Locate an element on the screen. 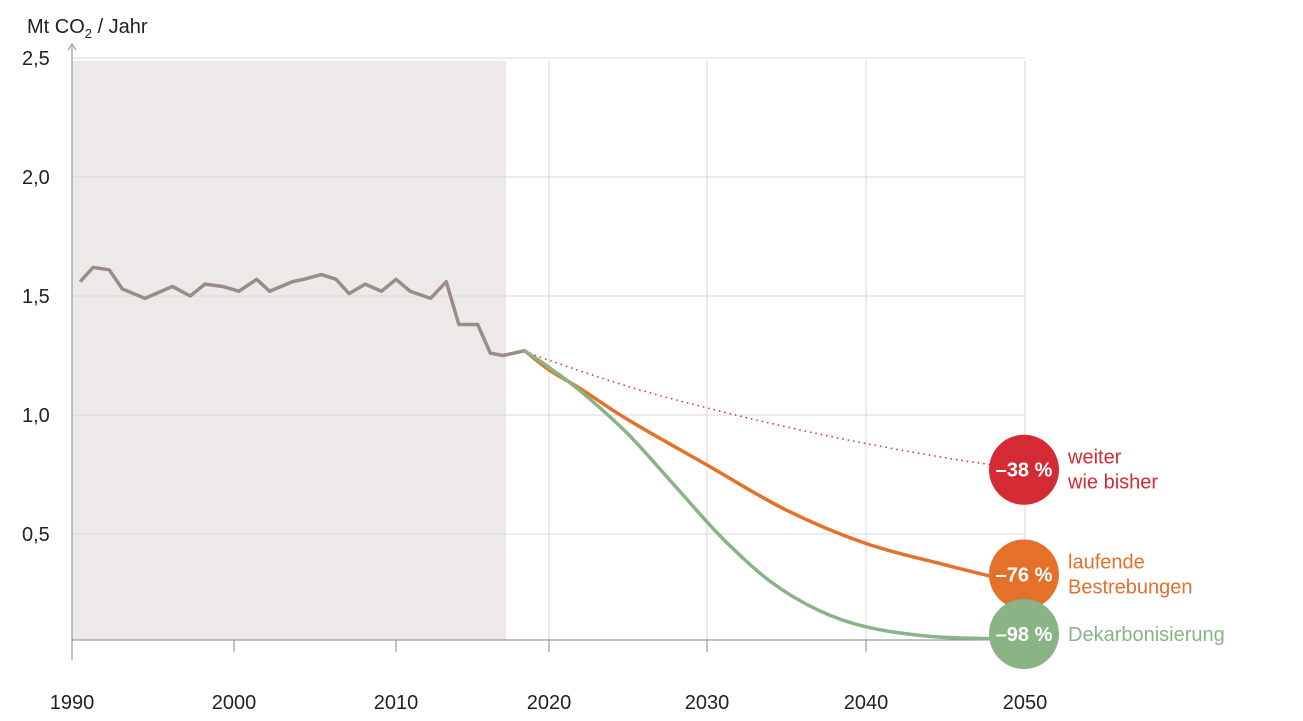 The width and height of the screenshot is (1303, 721). x-tick-label: 2020 is located at coordinates (549, 703).